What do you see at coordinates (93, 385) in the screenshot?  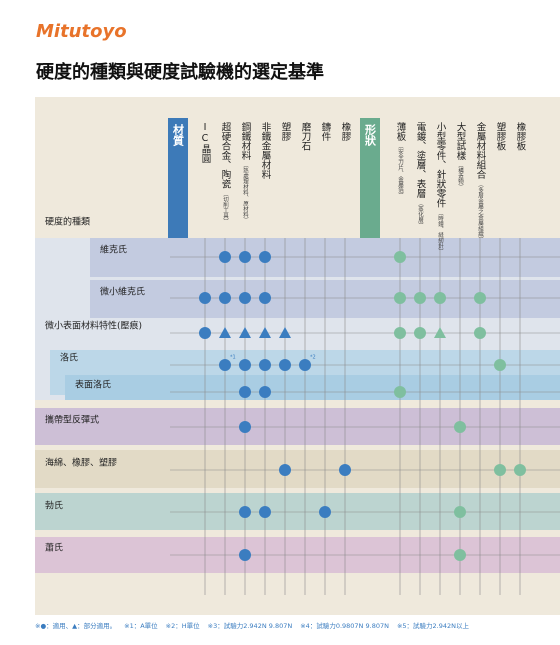 I see `row-label: 表面洛氏` at bounding box center [93, 385].